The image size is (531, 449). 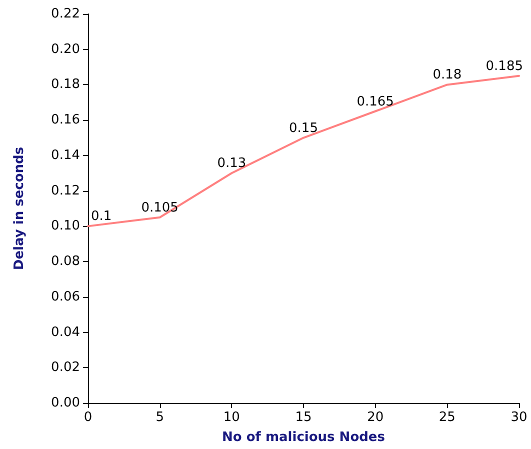 What do you see at coordinates (504, 66) in the screenshot?
I see `data-label: 0.185` at bounding box center [504, 66].